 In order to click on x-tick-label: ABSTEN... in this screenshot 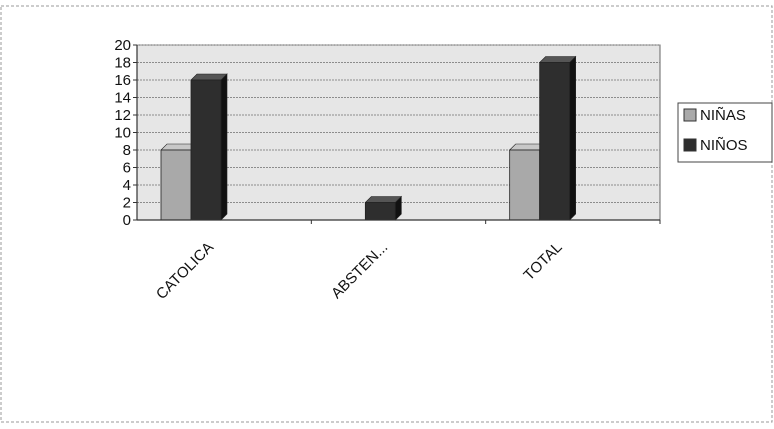, I will do `click(359, 270)`.